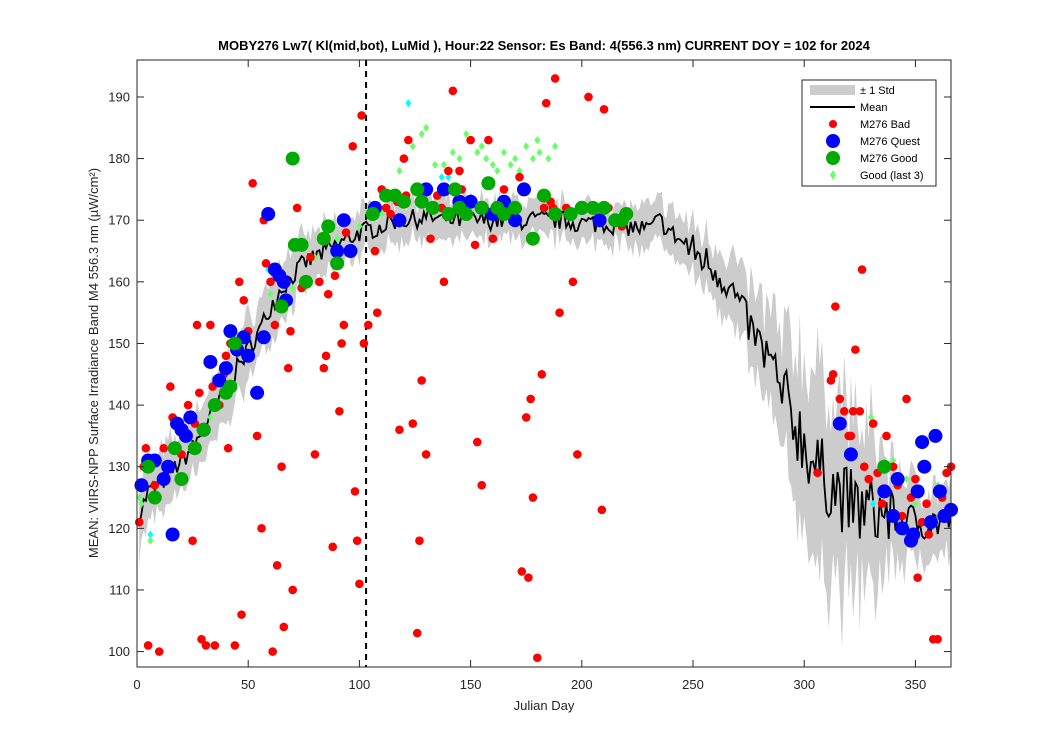 The width and height of the screenshot is (1050, 750). What do you see at coordinates (832, 90) in the screenshot?
I see `legend-swatch-std` at bounding box center [832, 90].